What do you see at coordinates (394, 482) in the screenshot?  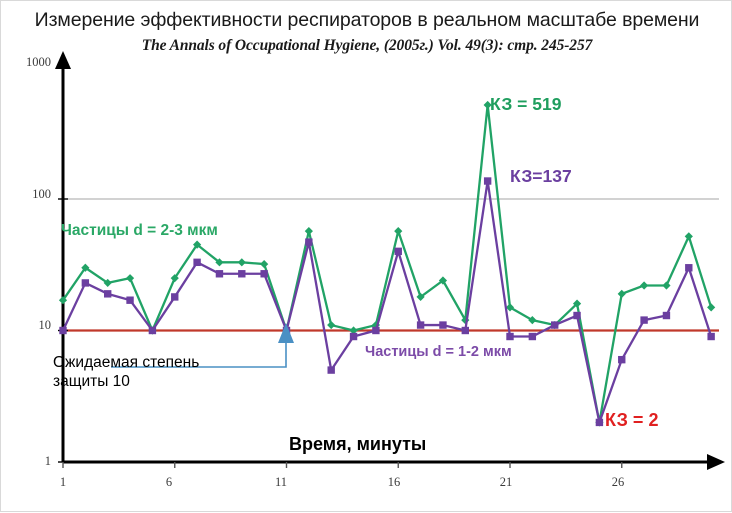 I see `x-tick-label-16: 16` at bounding box center [394, 482].